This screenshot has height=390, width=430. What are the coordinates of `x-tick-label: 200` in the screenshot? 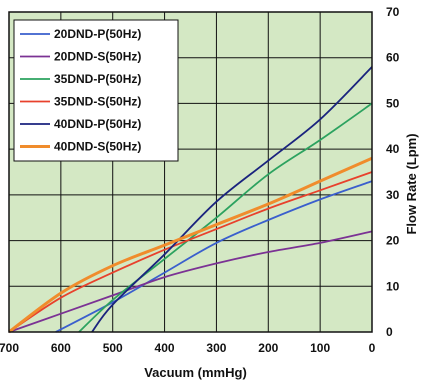 It's located at (268, 348).